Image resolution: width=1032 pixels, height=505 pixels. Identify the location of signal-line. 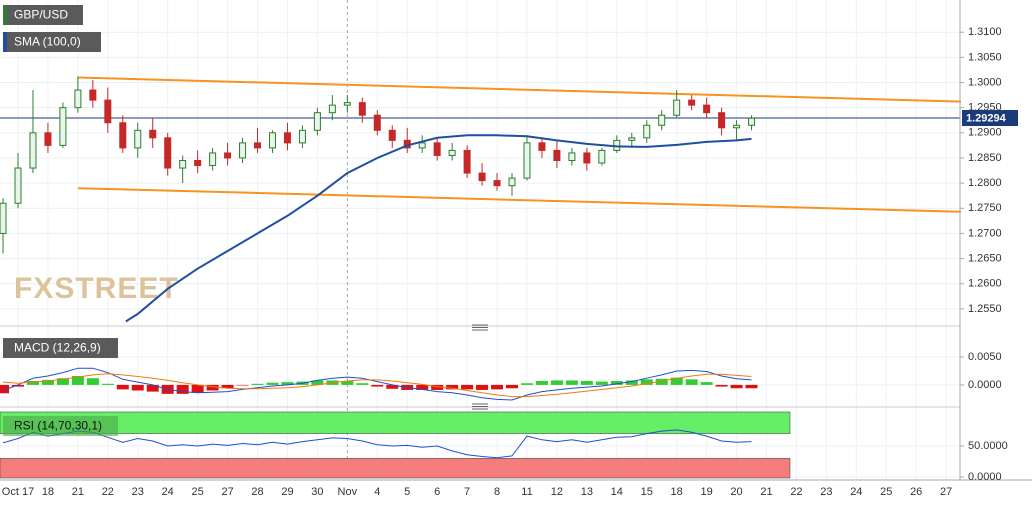
(377, 385).